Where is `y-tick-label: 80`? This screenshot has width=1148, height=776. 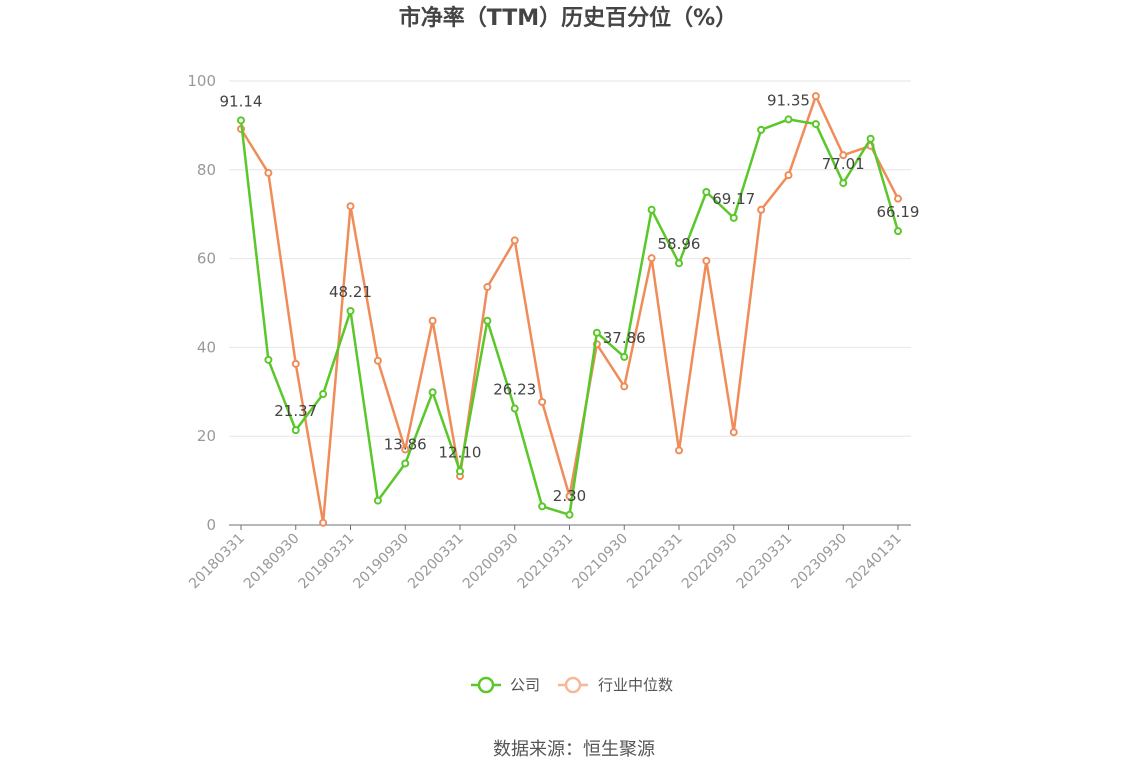 y-tick-label: 80 is located at coordinates (206, 170).